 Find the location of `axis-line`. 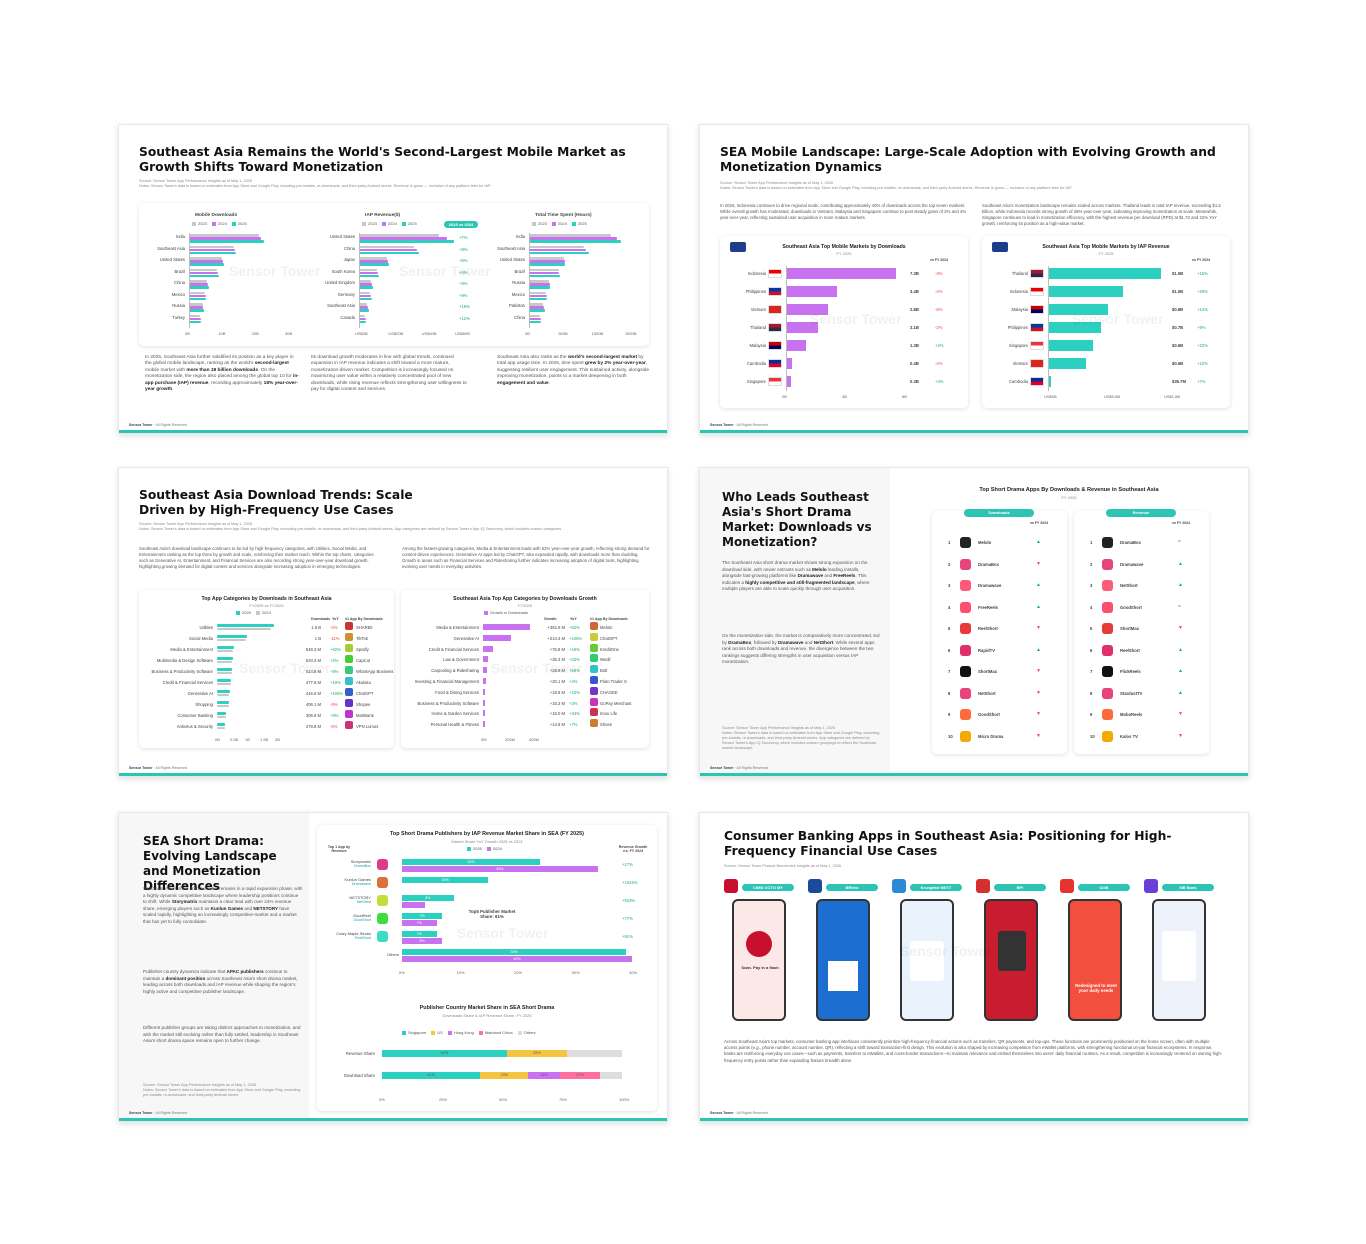

axis-line is located at coordinates (786, 328).